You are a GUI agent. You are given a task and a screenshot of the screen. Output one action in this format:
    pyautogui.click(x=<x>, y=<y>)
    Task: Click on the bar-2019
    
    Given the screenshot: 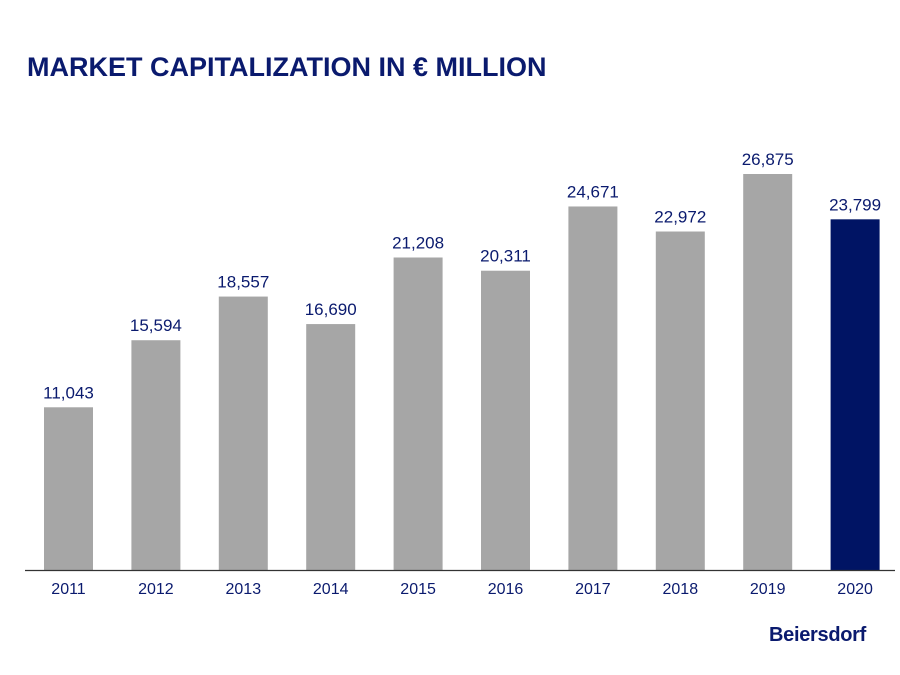 What is the action you would take?
    pyautogui.click(x=768, y=372)
    